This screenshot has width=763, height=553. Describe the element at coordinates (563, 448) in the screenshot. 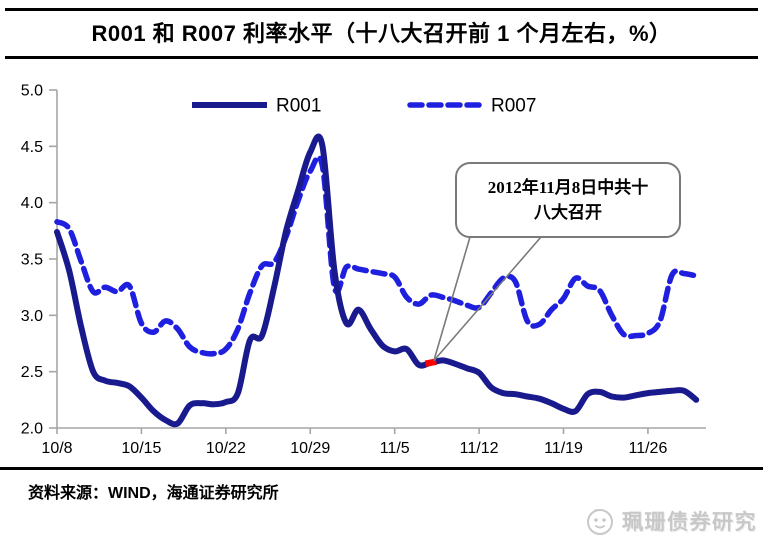

I see `x-tick-label: 11/19` at that location.